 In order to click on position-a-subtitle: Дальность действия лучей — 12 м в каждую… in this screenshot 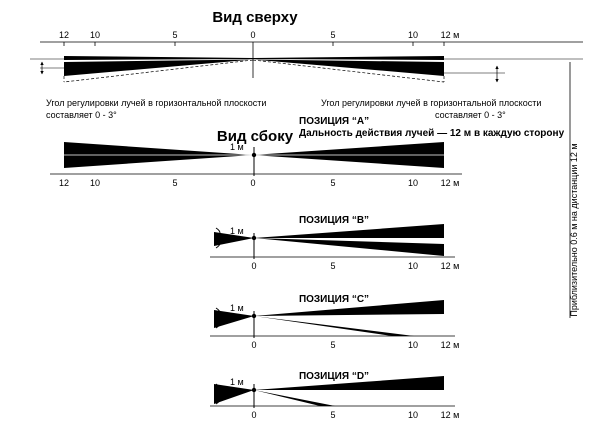, I will do `click(432, 133)`.